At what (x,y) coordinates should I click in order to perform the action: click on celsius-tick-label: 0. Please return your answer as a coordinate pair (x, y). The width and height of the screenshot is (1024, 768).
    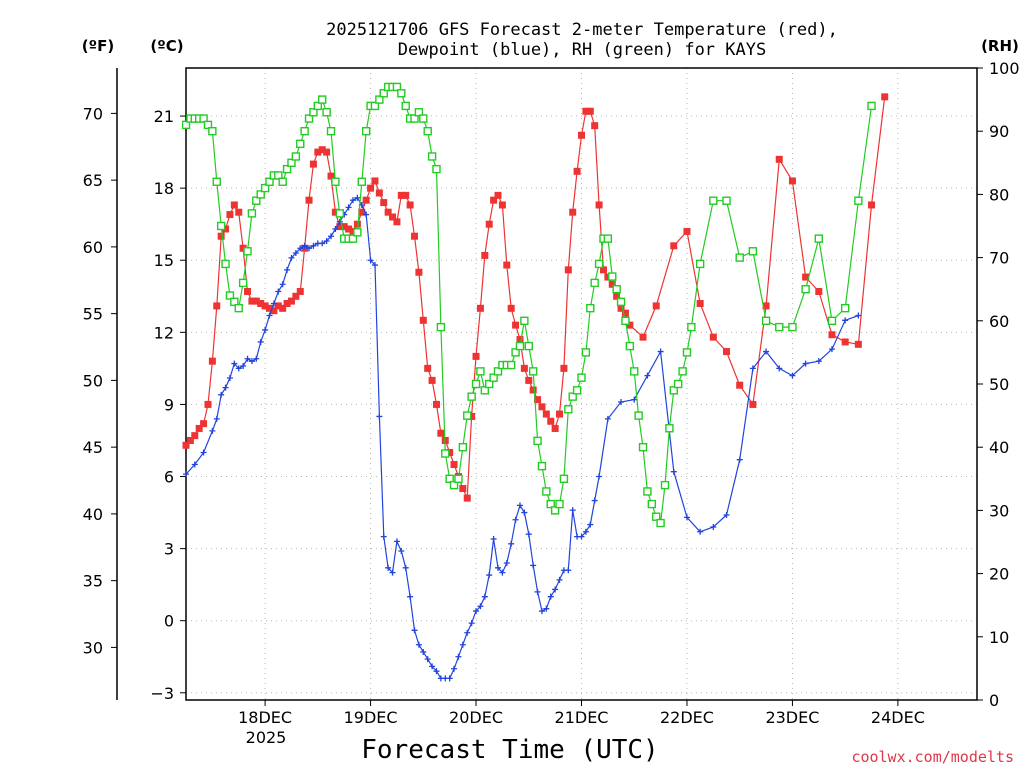
    Looking at the image, I should click on (169, 621).